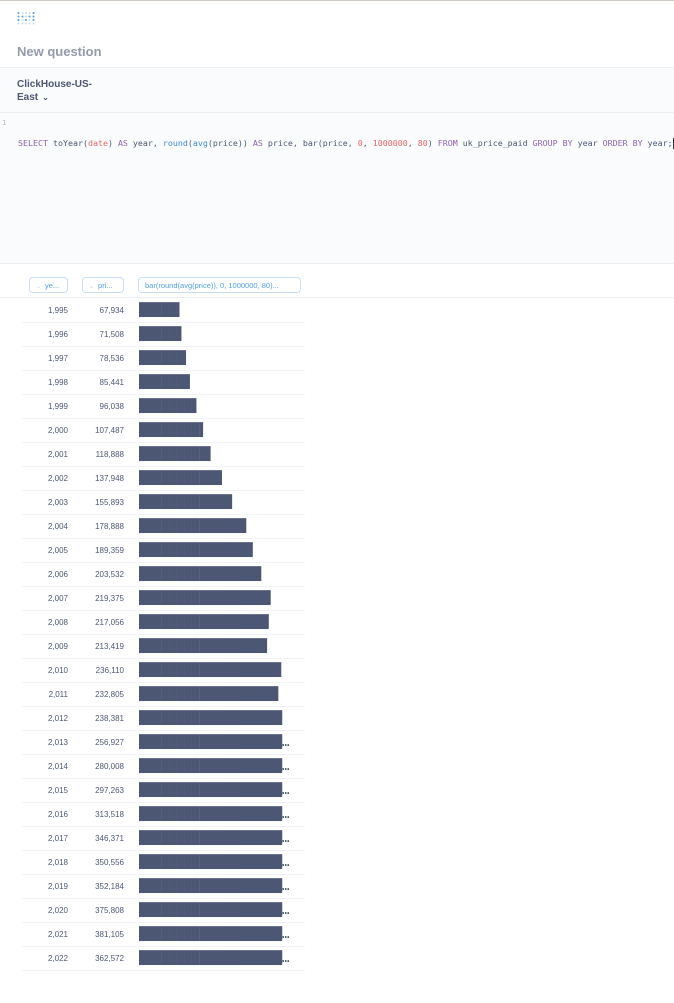  I want to click on cell-year: 2,020, so click(57, 910).